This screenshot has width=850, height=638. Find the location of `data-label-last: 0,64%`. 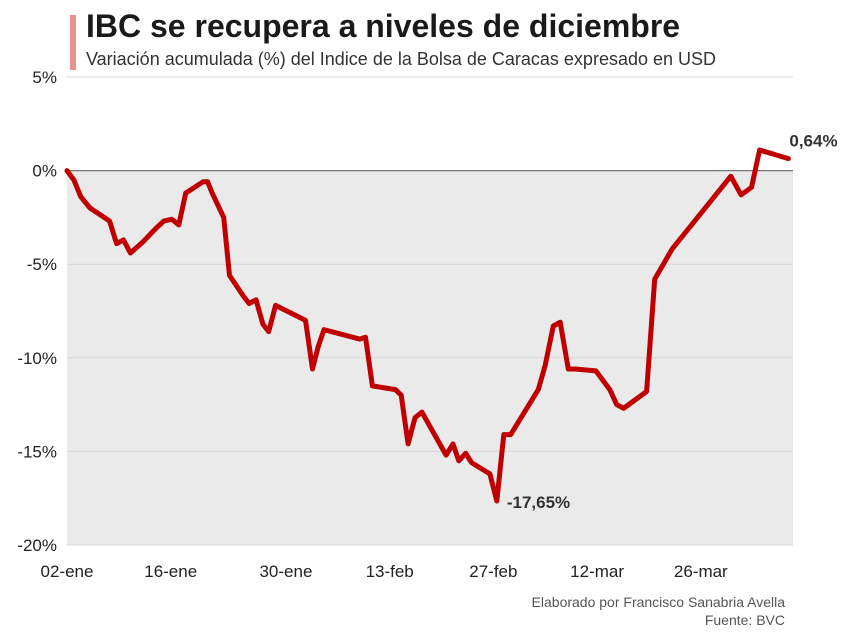

data-label-last: 0,64% is located at coordinates (813, 141).